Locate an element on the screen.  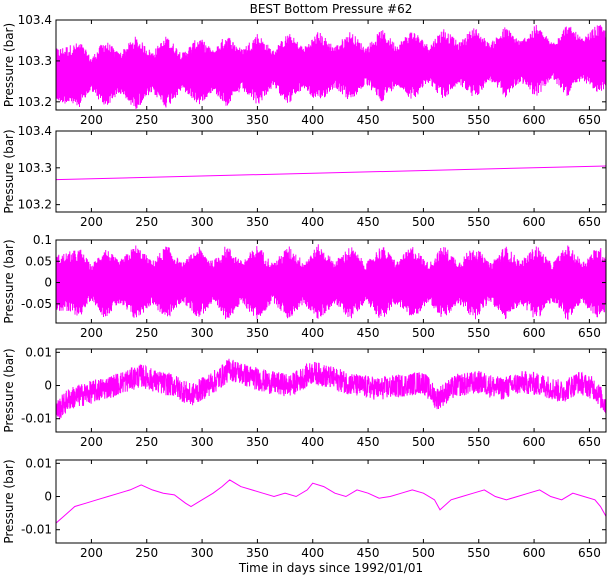
panel-2-data is located at coordinates (331, 173).